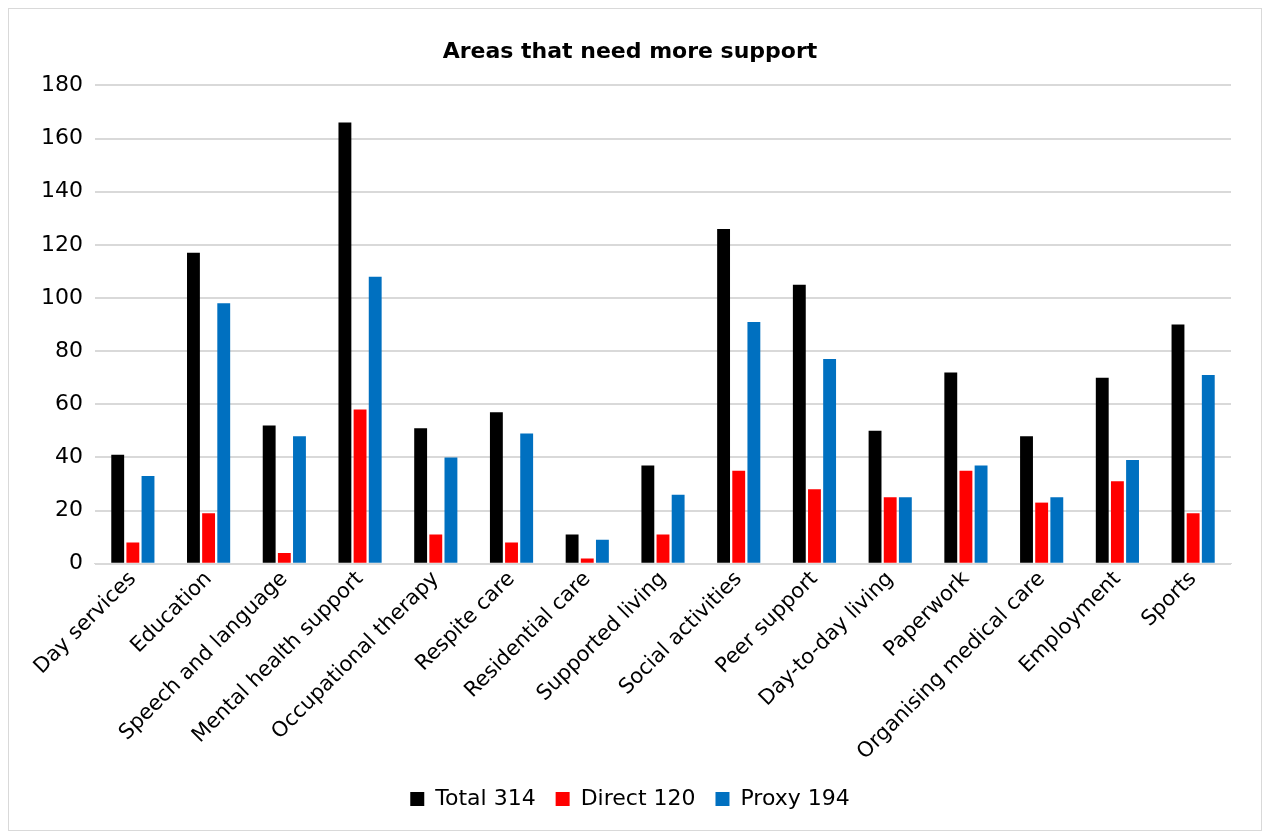  I want to click on y-tick-label: 100, so click(61, 296).